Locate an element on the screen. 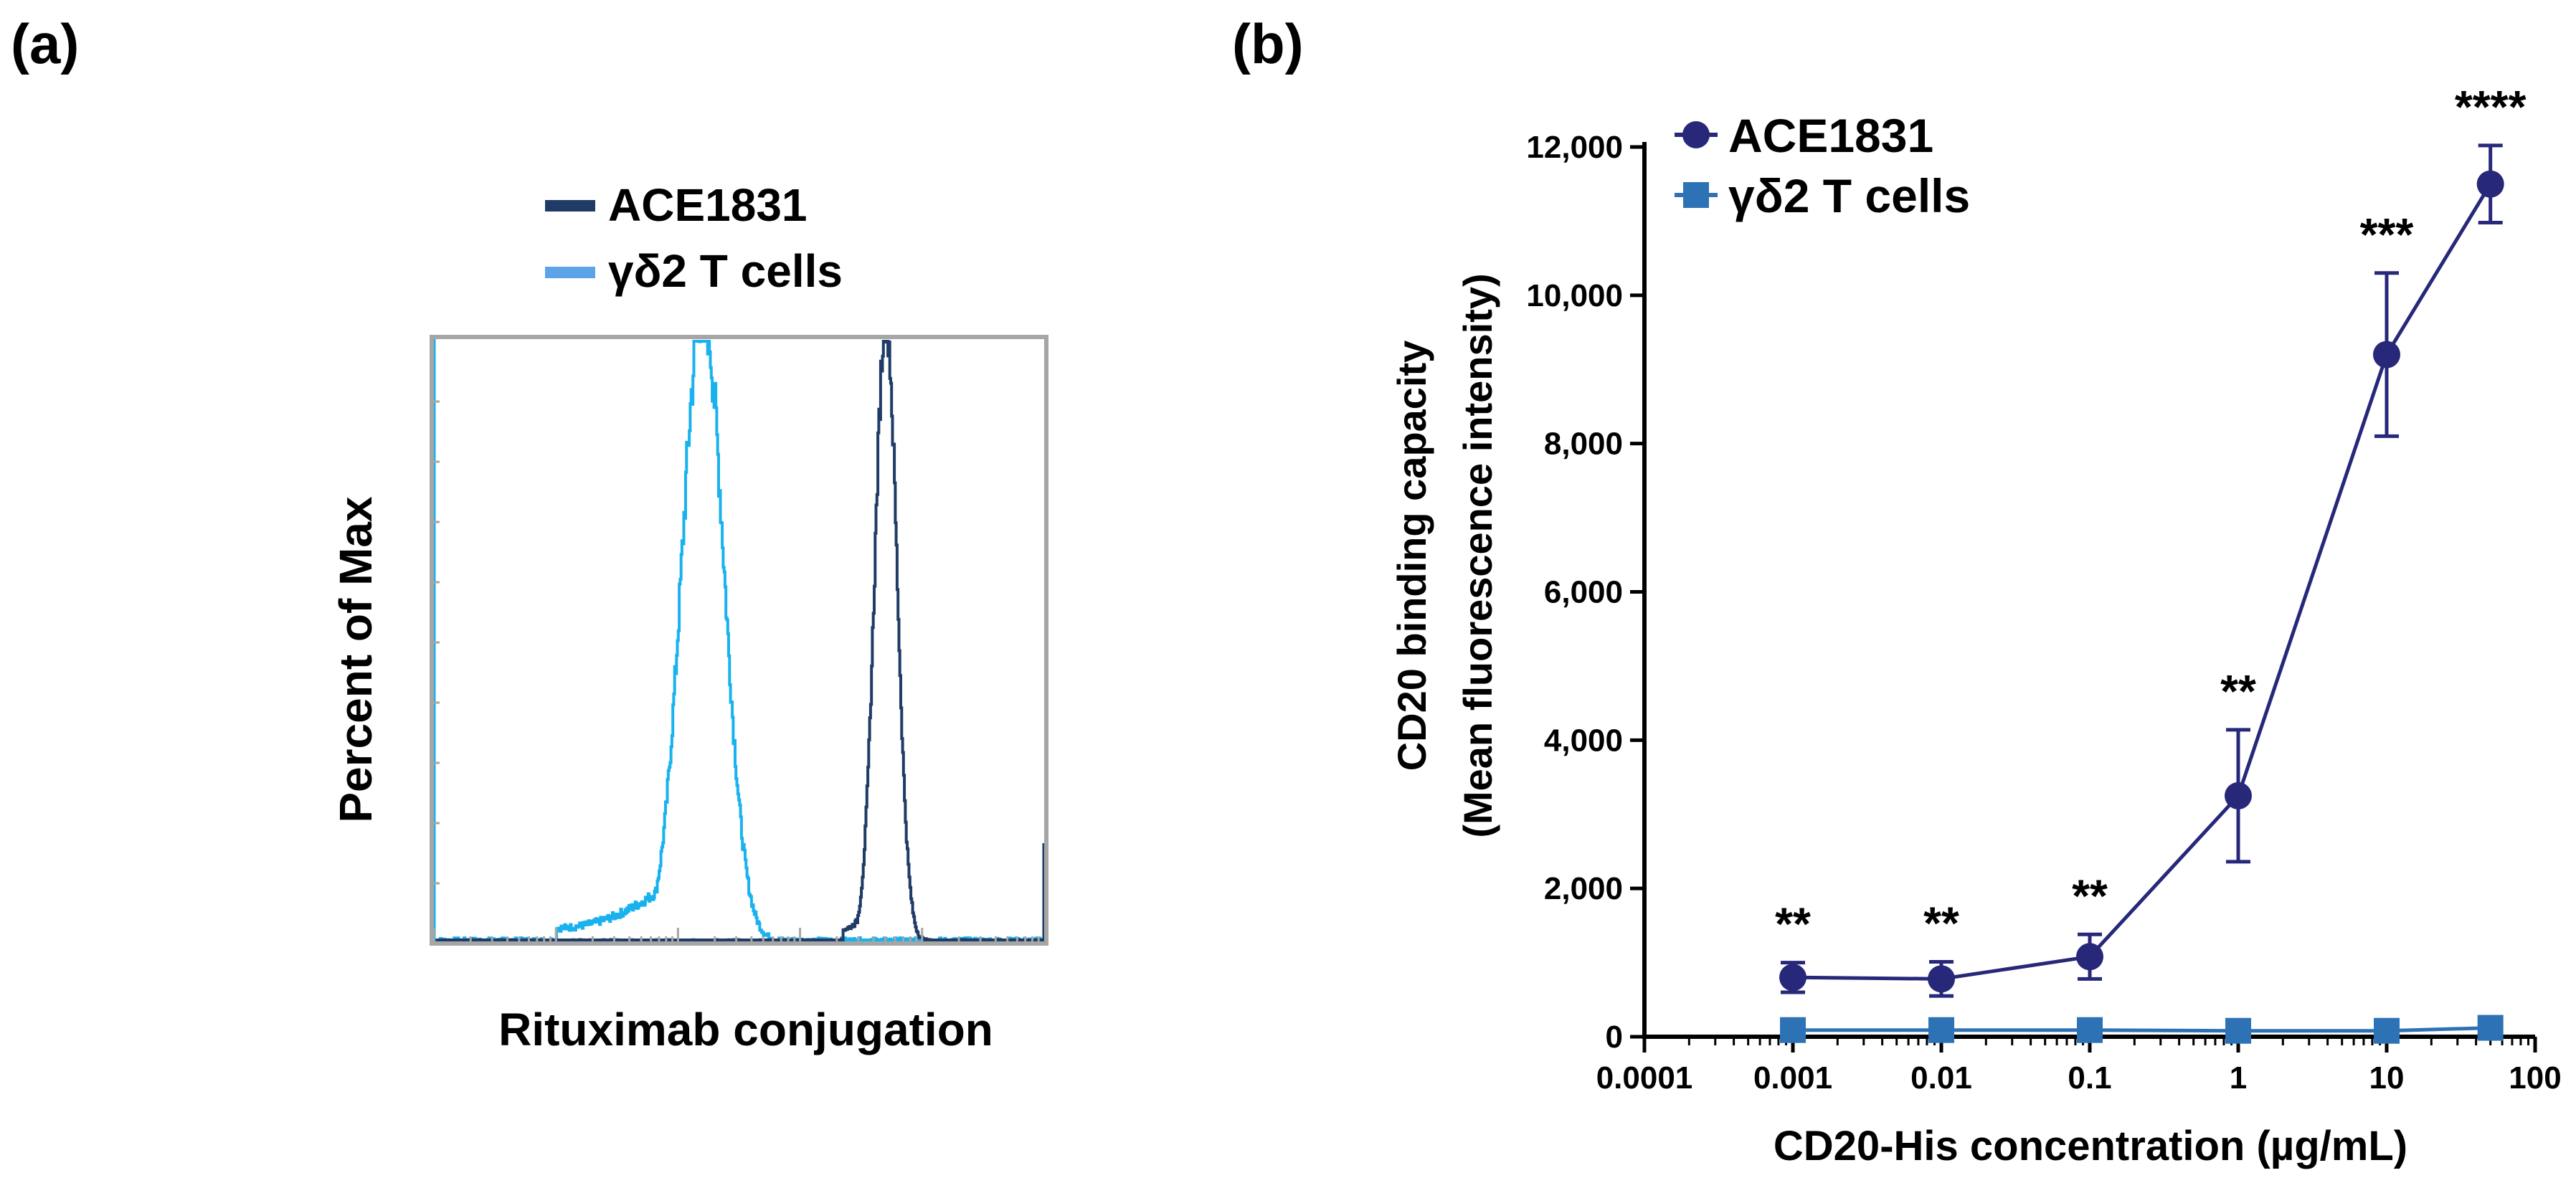 The image size is (2576, 1183). series-line is located at coordinates (2142, 1029).